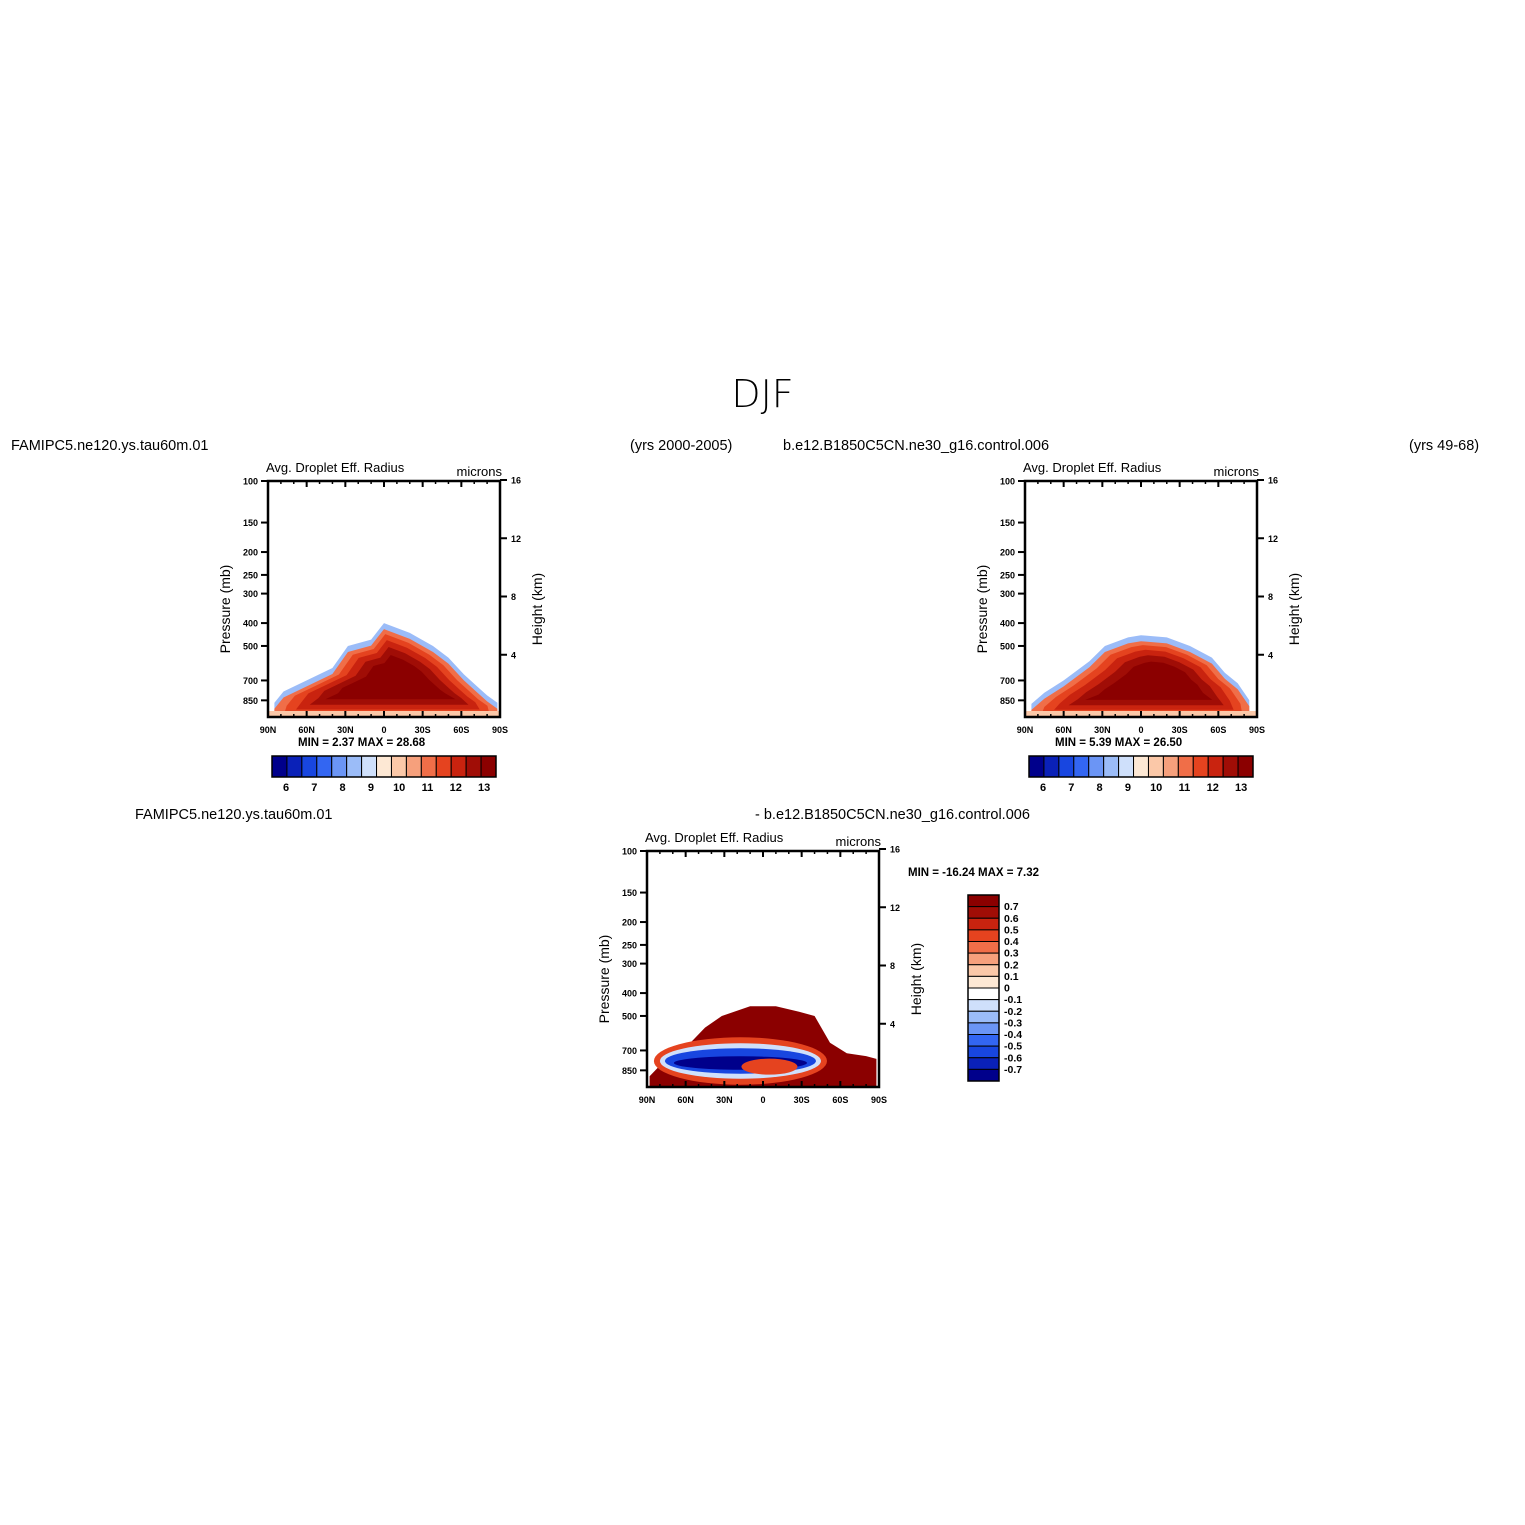  What do you see at coordinates (1013, 1070) in the screenshot?
I see `colorbar-label: -0.7` at bounding box center [1013, 1070].